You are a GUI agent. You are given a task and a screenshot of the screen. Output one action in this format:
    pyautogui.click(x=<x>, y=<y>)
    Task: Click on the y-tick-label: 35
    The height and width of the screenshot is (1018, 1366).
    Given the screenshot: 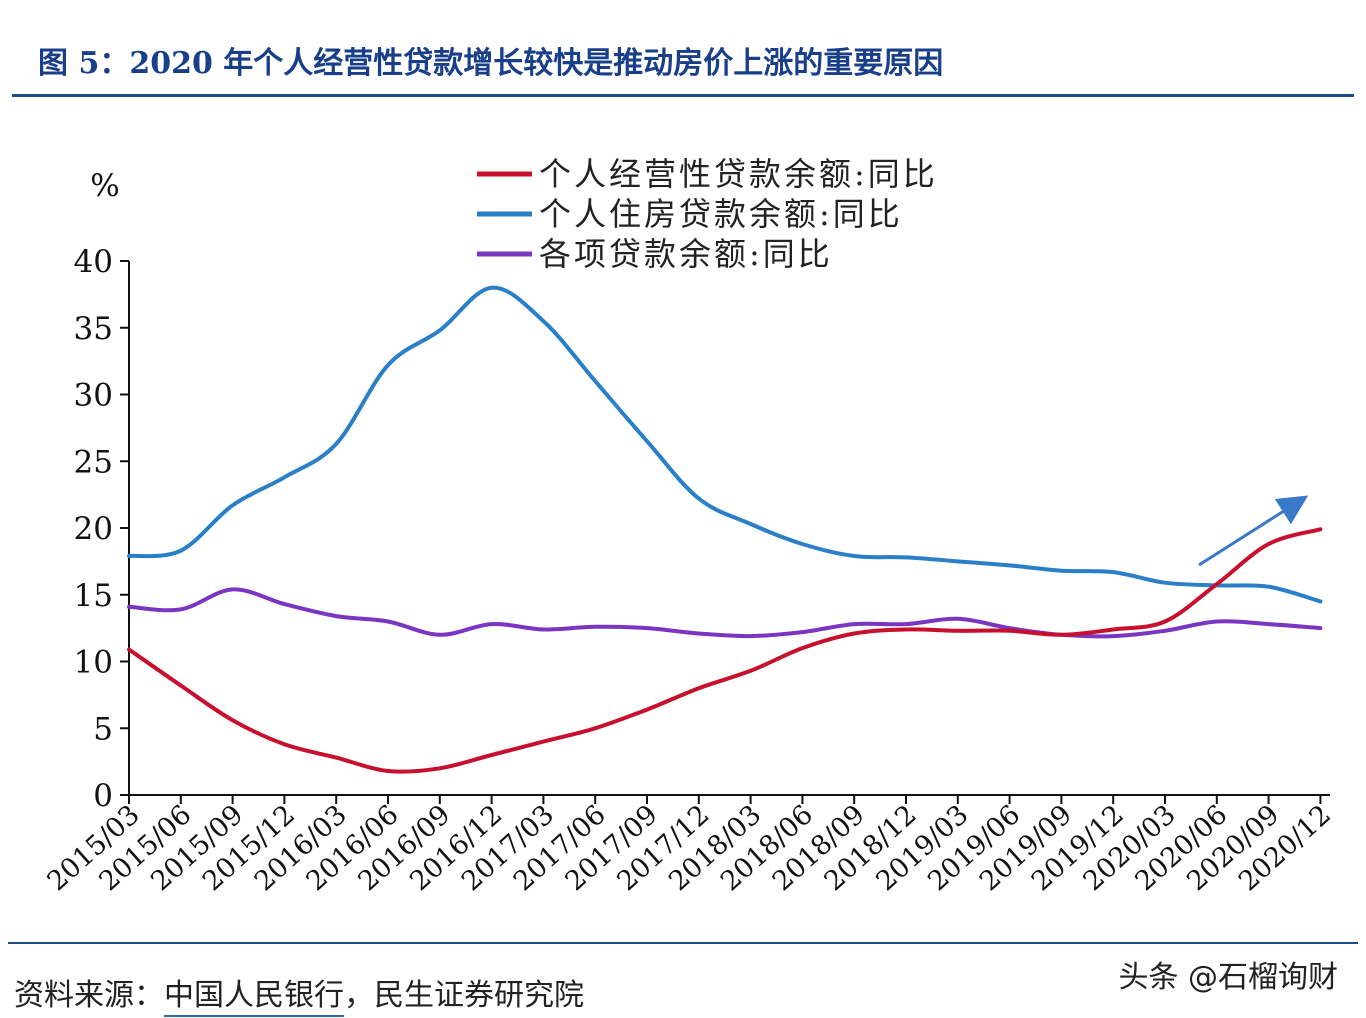 What is the action you would take?
    pyautogui.click(x=93, y=329)
    